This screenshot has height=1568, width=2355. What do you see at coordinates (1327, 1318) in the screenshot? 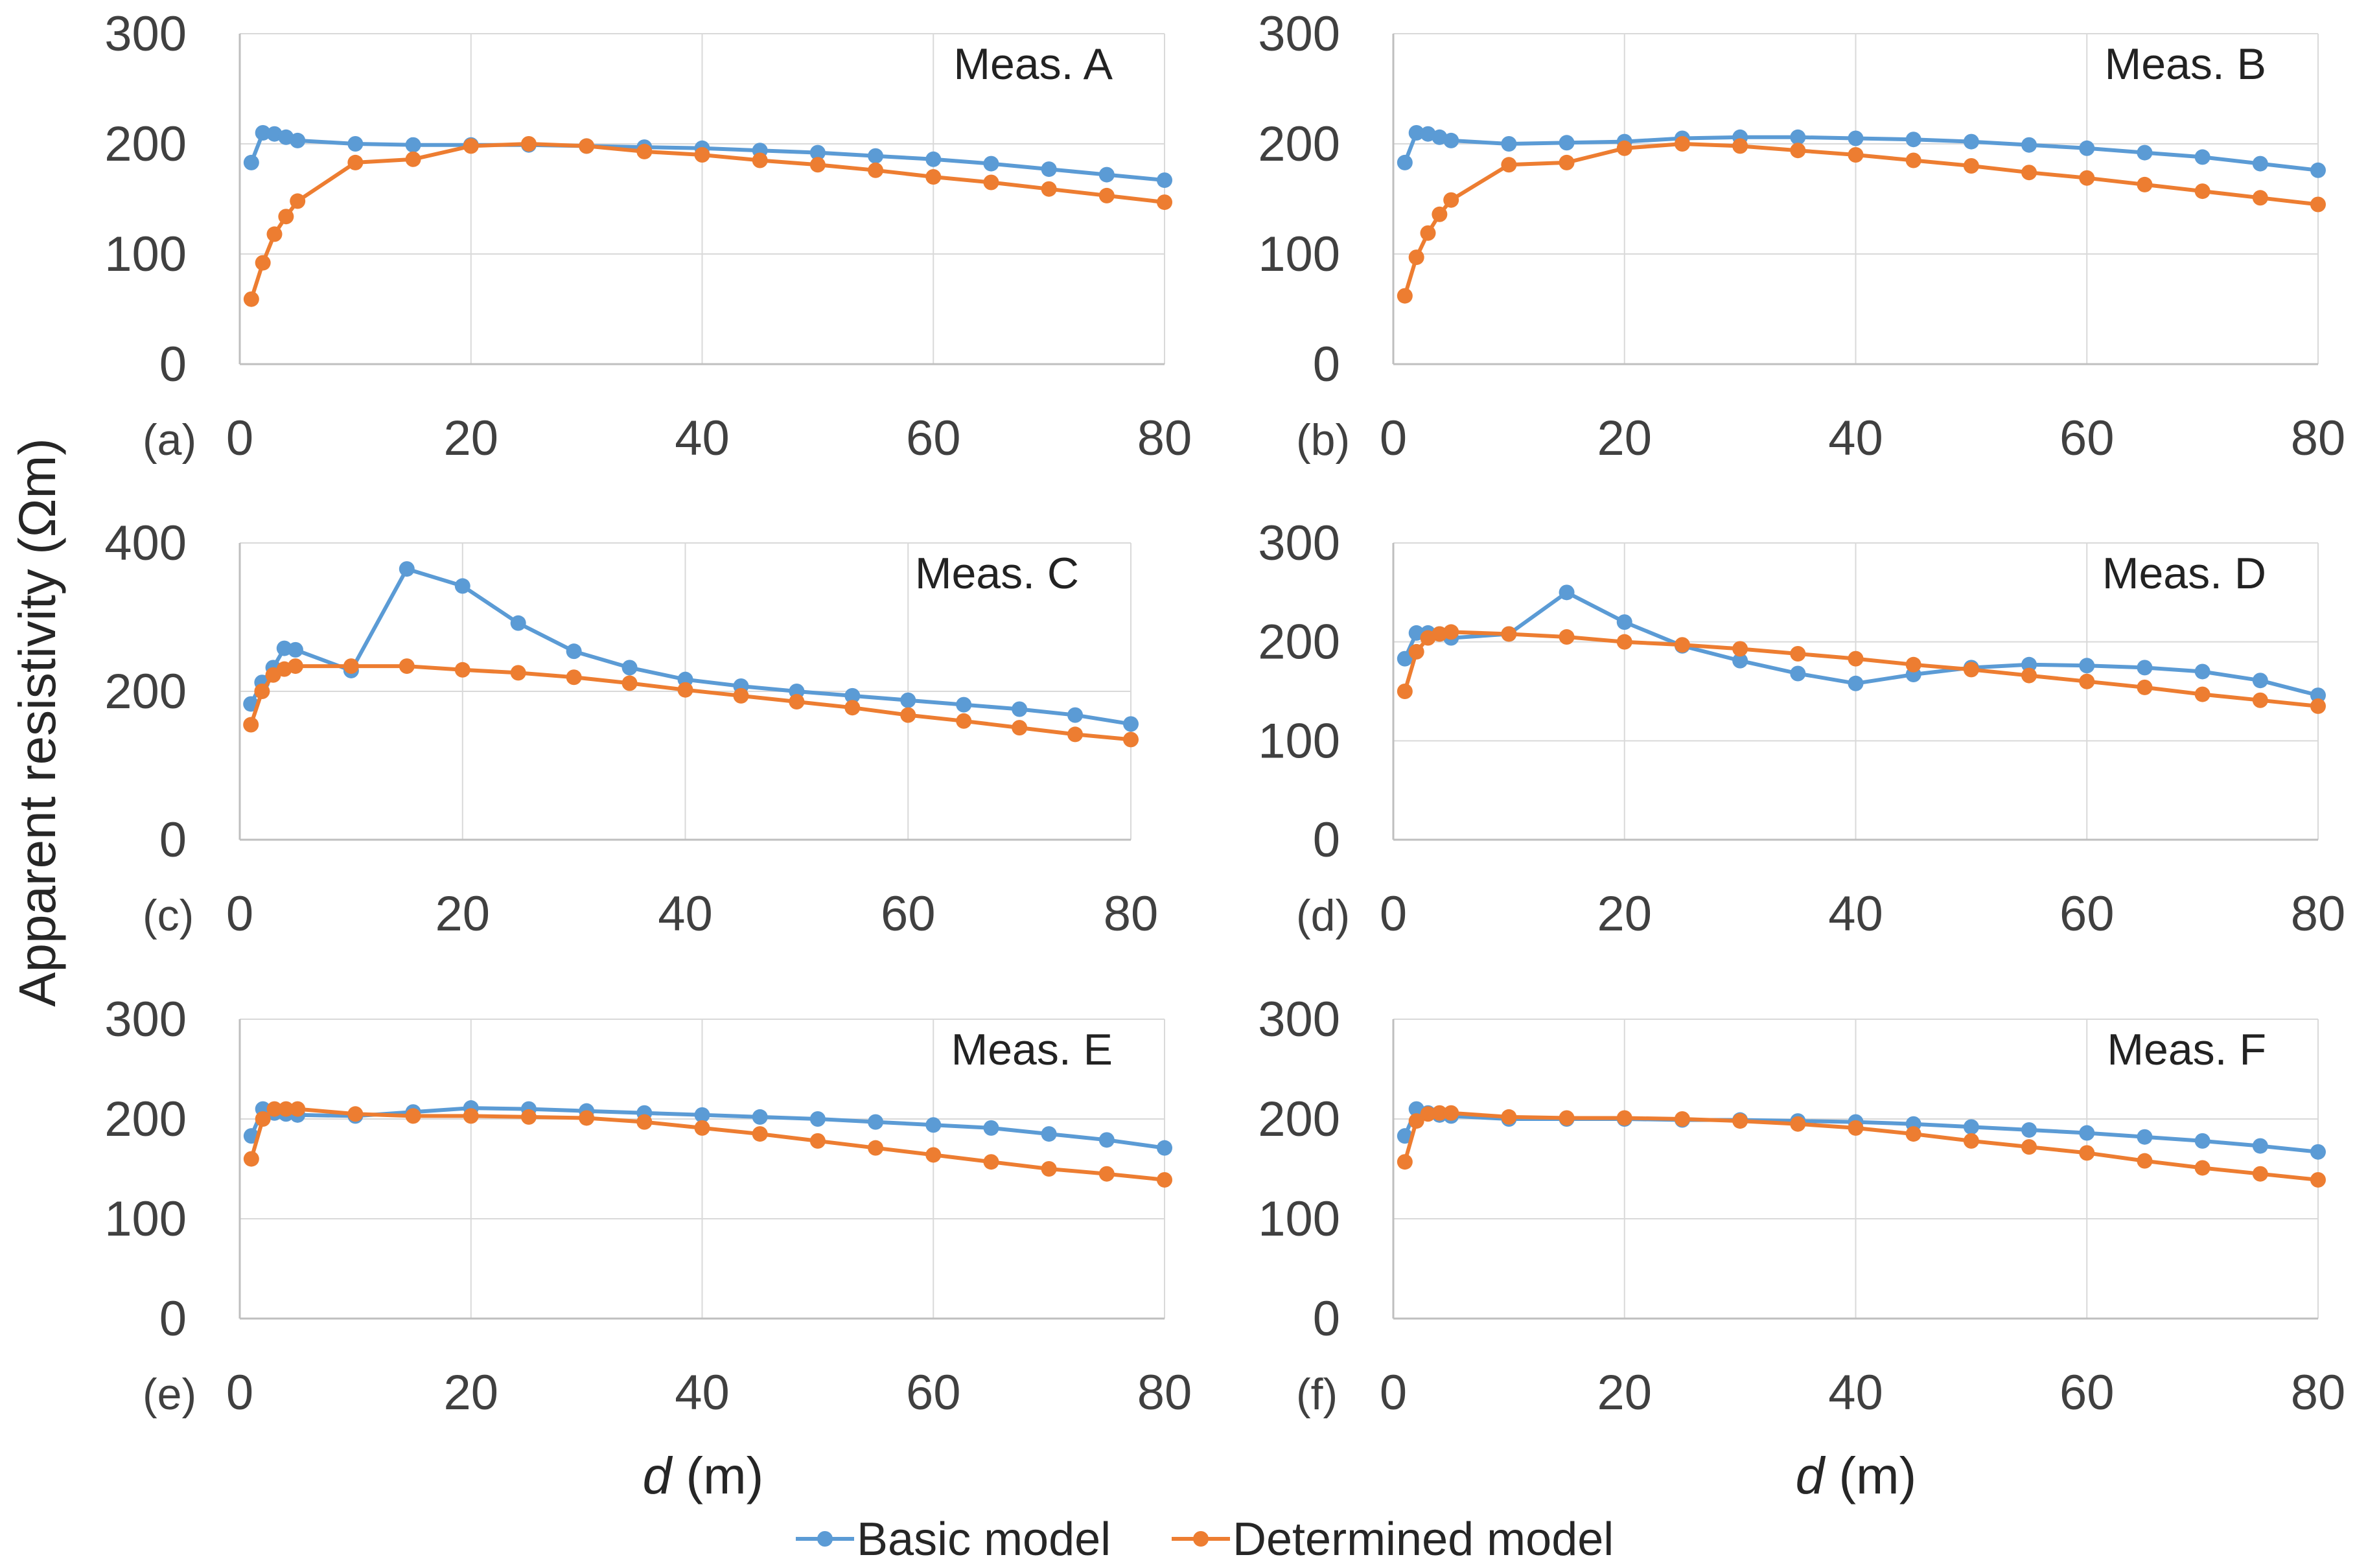
I see `panel-f-y-tick-label: 0` at bounding box center [1327, 1318].